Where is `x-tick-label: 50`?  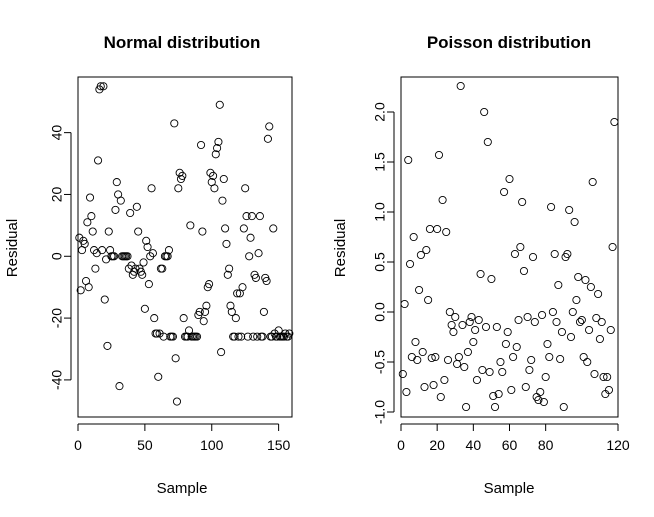 x-tick-label: 50 is located at coordinates (145, 445).